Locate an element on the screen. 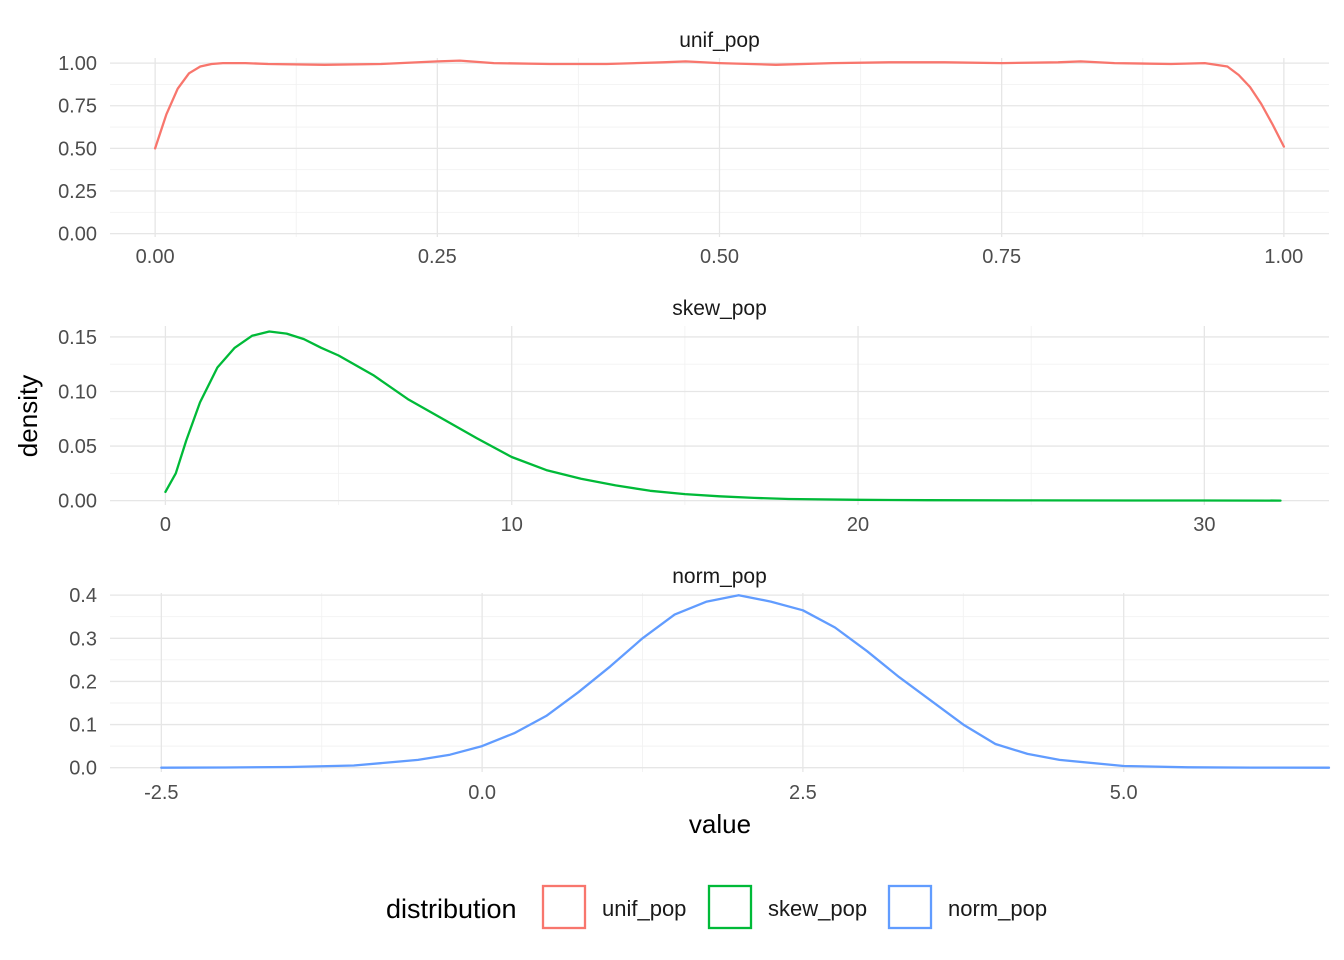  density-line-skew_pop is located at coordinates (723, 416).